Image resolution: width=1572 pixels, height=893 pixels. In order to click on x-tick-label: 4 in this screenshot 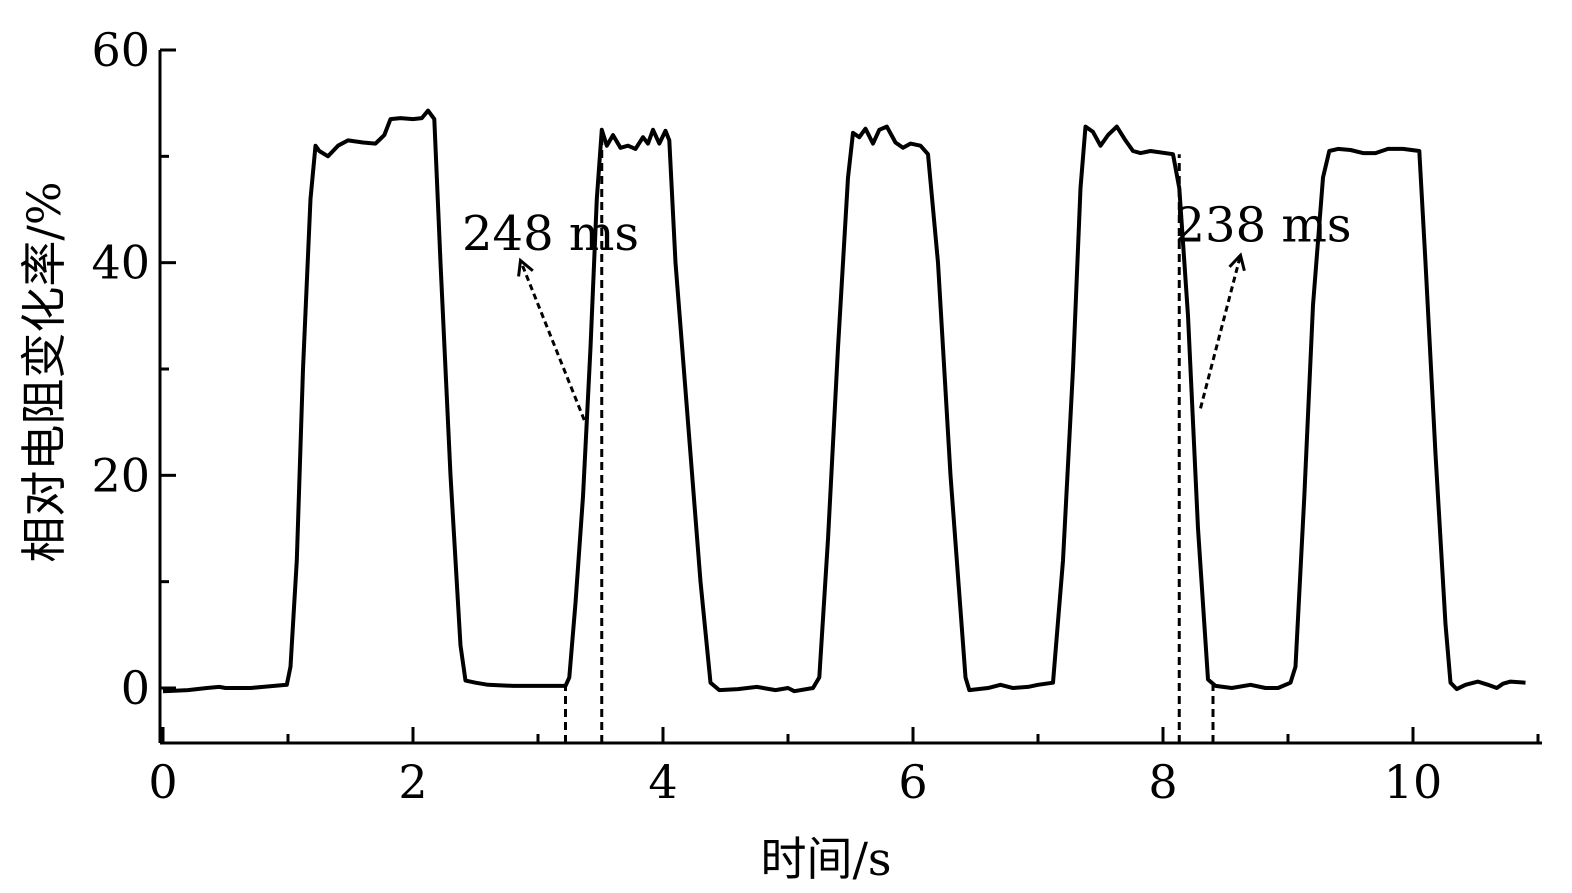, I will do `click(662, 782)`.